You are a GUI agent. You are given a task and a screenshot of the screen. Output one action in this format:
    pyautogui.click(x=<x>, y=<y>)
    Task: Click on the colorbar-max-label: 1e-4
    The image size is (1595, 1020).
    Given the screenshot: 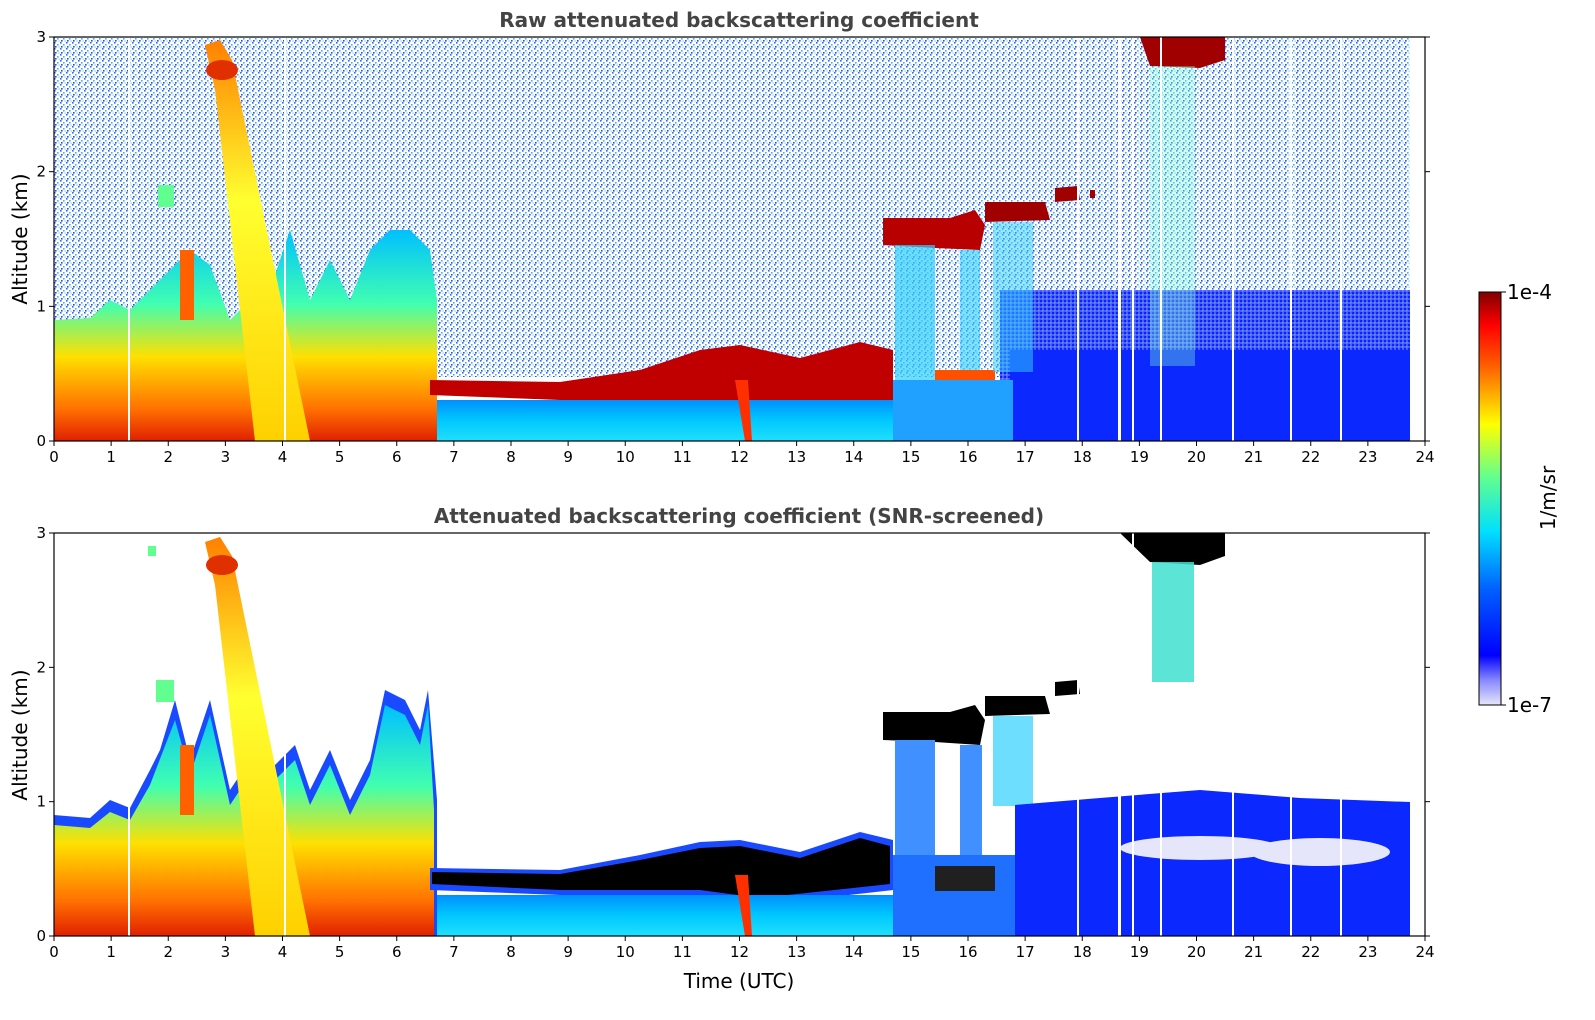 What is the action you would take?
    pyautogui.click(x=1529, y=292)
    